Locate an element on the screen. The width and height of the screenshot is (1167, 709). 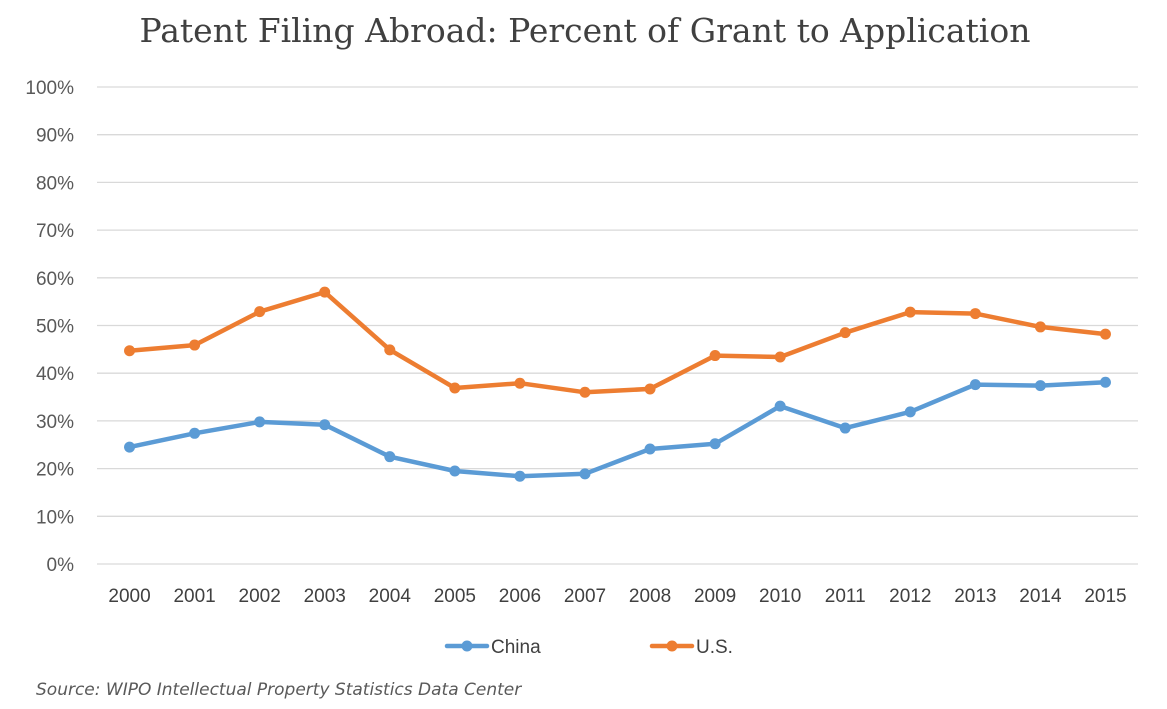
x-tick-label: 2015 is located at coordinates (1105, 596).